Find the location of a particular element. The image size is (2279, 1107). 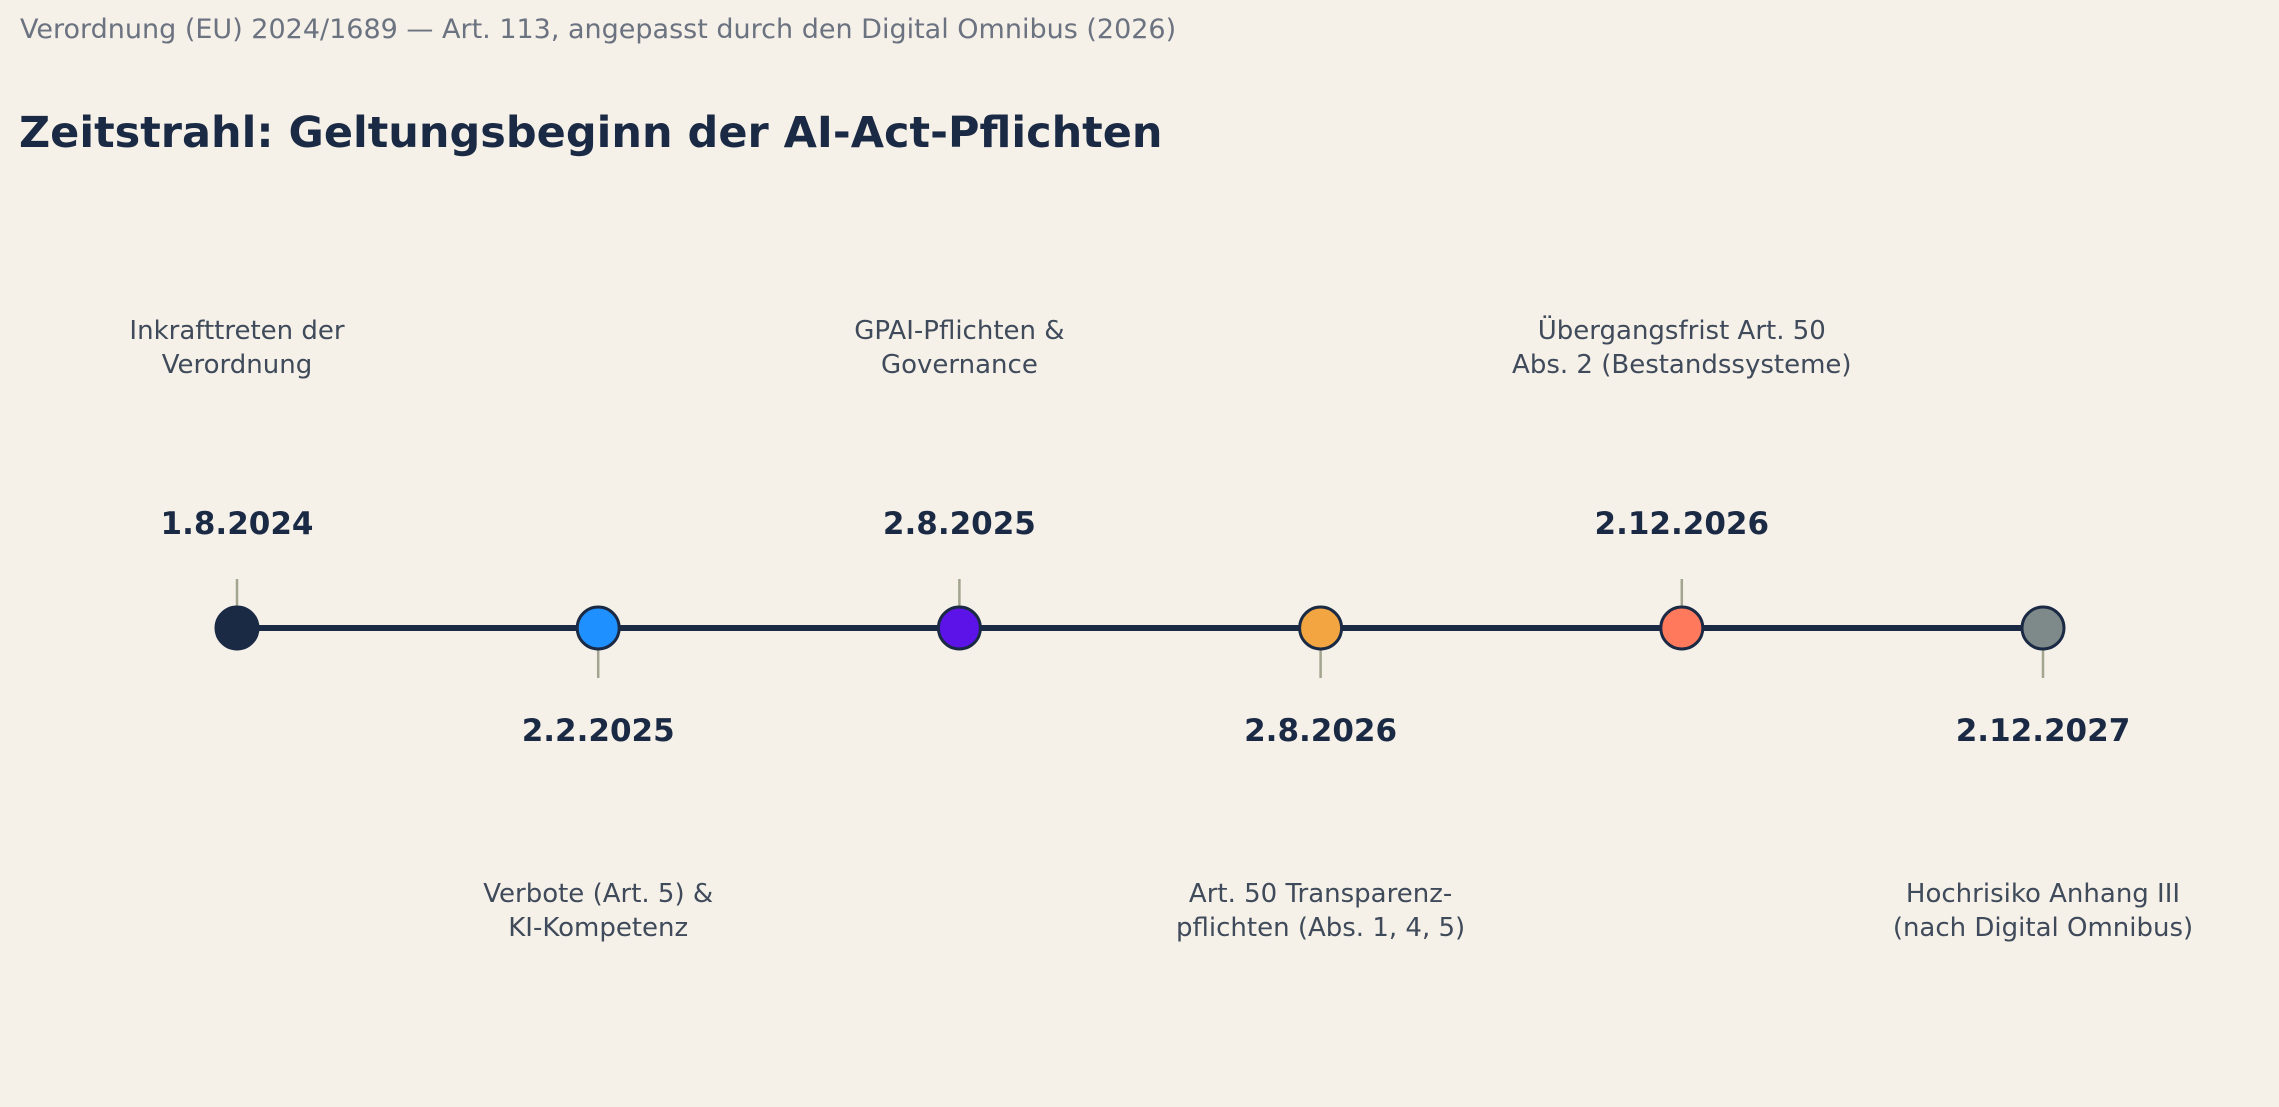

milestone-description: Verordnung is located at coordinates (237, 365).